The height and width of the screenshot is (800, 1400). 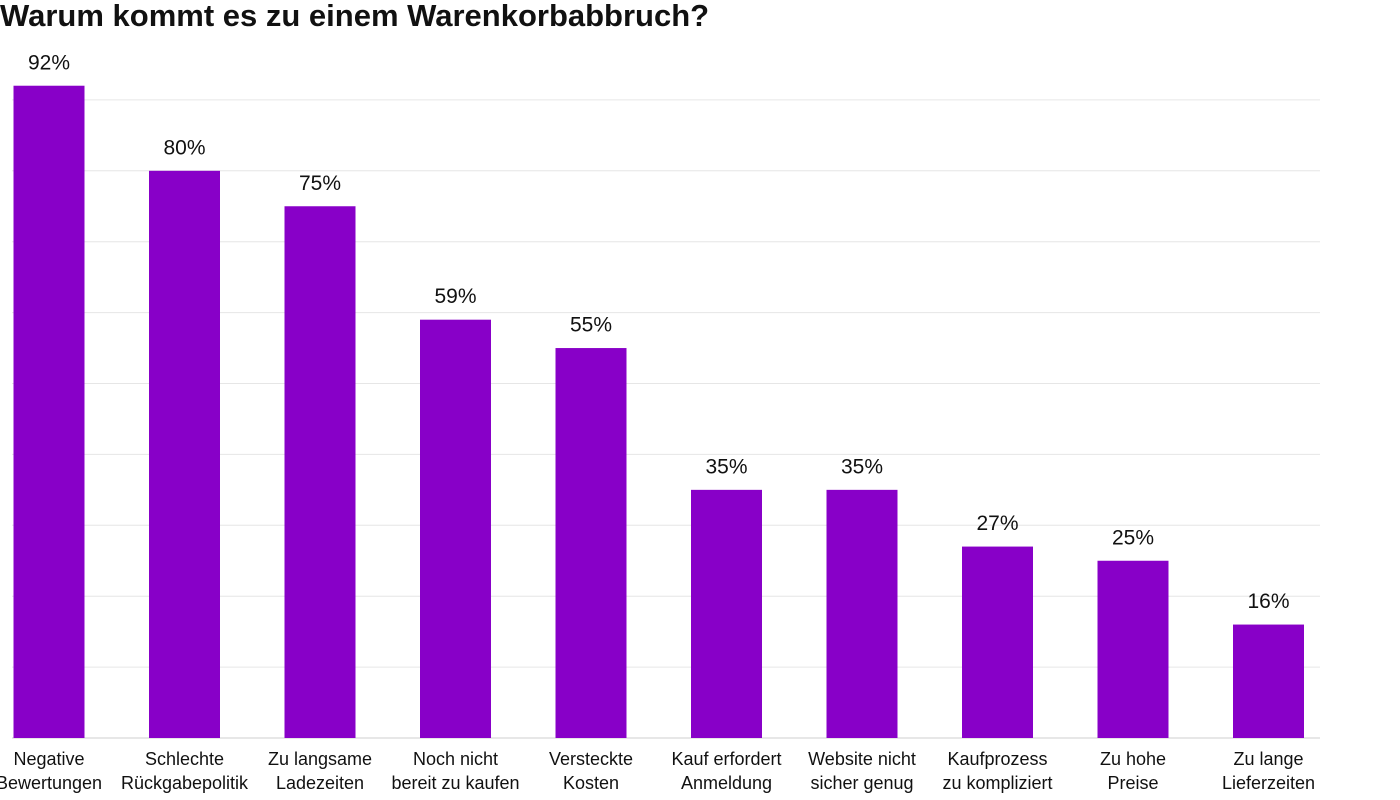 I want to click on x-tick-label: Zu hohe Preise, so click(x=1133, y=771).